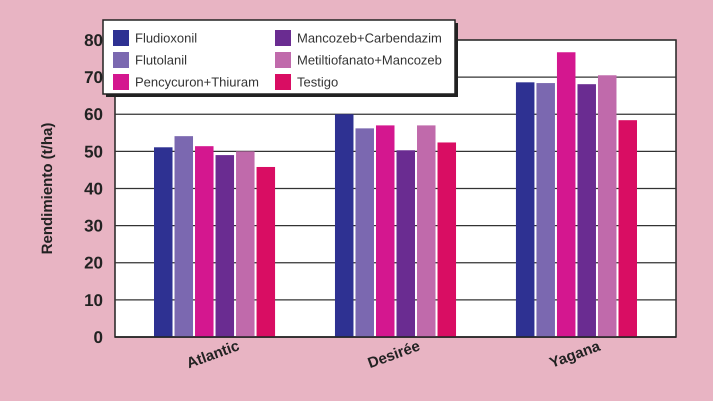 This screenshot has height=401, width=713. What do you see at coordinates (47, 188) in the screenshot?
I see `y-axis-title: Rendimiento (t/ha)` at bounding box center [47, 188].